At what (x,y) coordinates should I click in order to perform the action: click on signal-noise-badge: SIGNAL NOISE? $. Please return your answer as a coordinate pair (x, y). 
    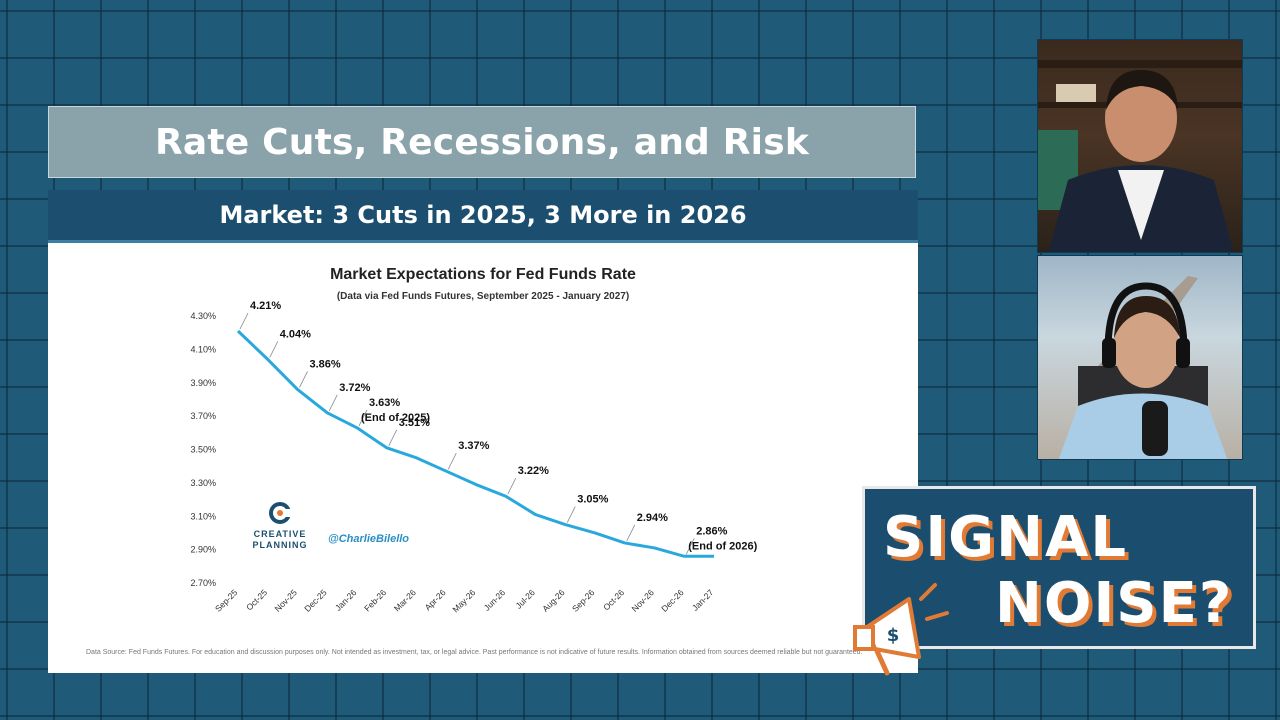
    Looking at the image, I should click on (1054, 581).